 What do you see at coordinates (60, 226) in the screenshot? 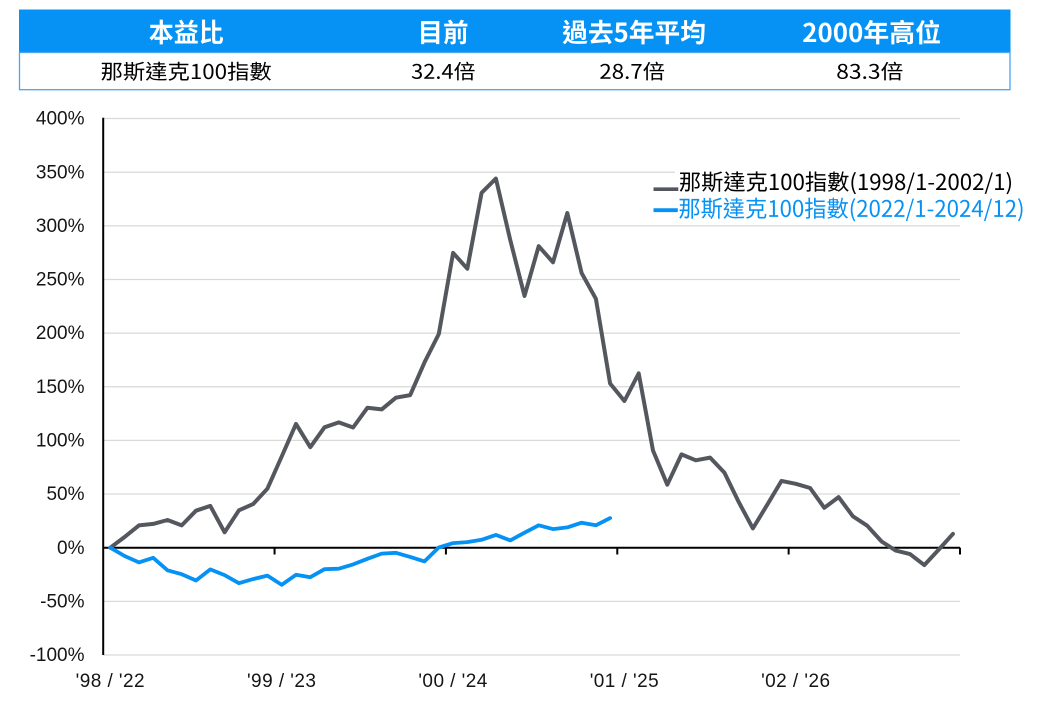
I see `svg-text: 300%` at bounding box center [60, 226].